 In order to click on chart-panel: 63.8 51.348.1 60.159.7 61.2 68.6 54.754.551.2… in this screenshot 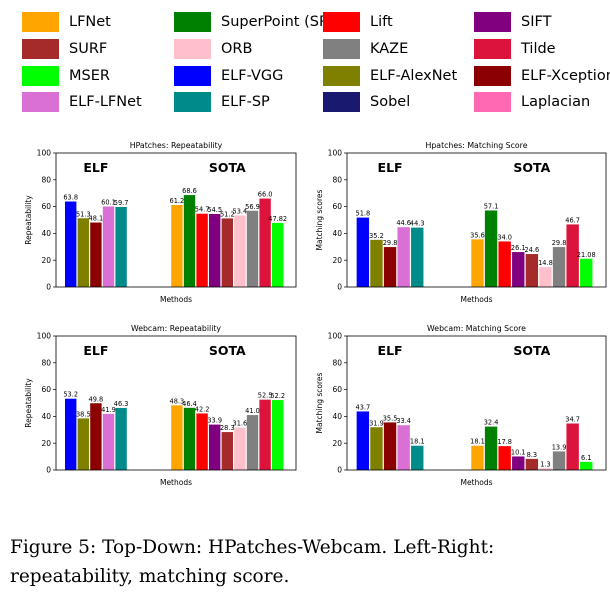, I will do `click(160, 222)`.